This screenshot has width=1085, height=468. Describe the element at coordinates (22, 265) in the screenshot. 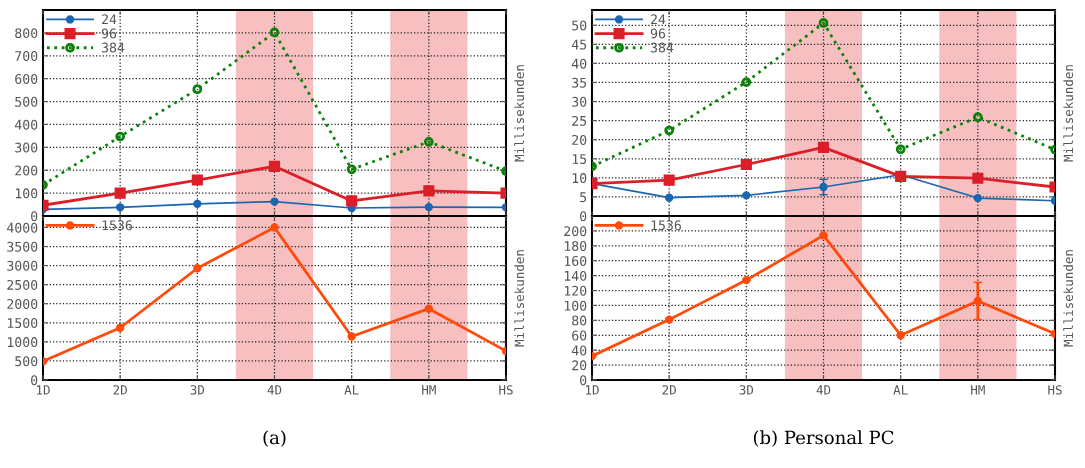

I see `y-tick-label: 3000` at that location.